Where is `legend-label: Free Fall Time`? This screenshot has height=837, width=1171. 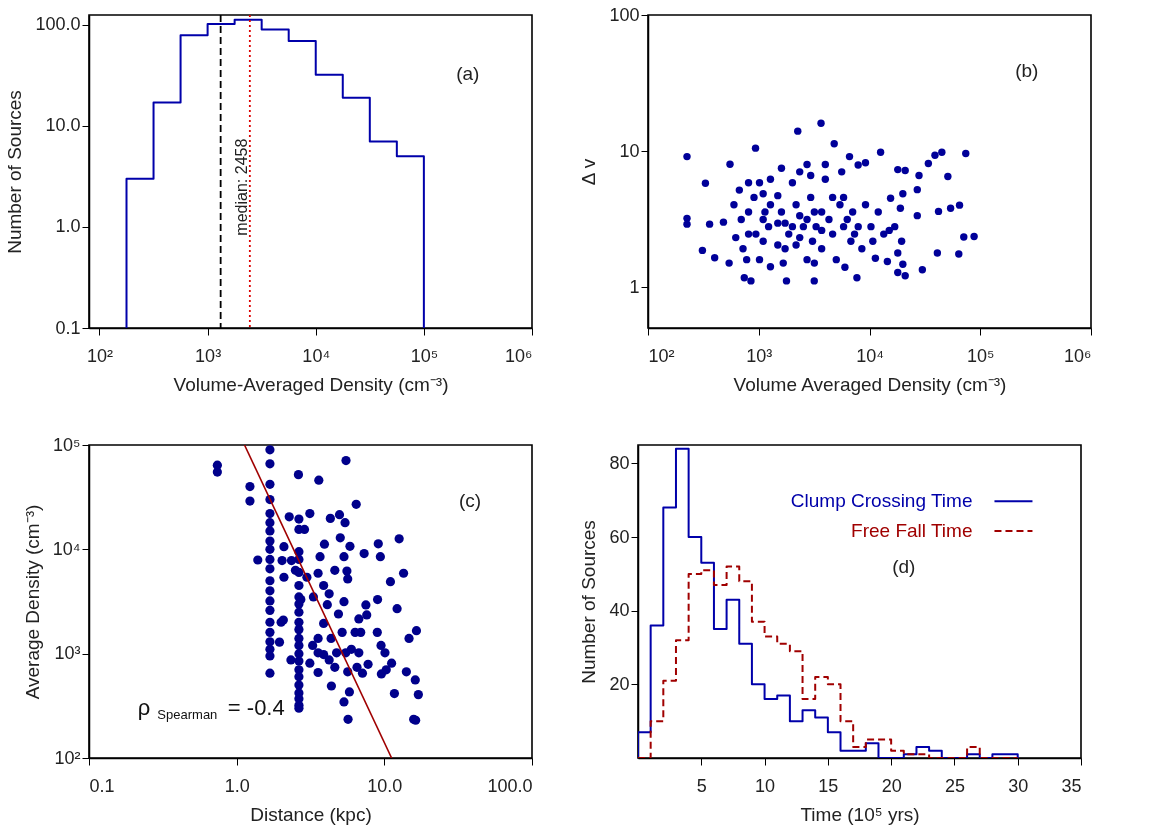
legend-label: Free Fall Time is located at coordinates (912, 531).